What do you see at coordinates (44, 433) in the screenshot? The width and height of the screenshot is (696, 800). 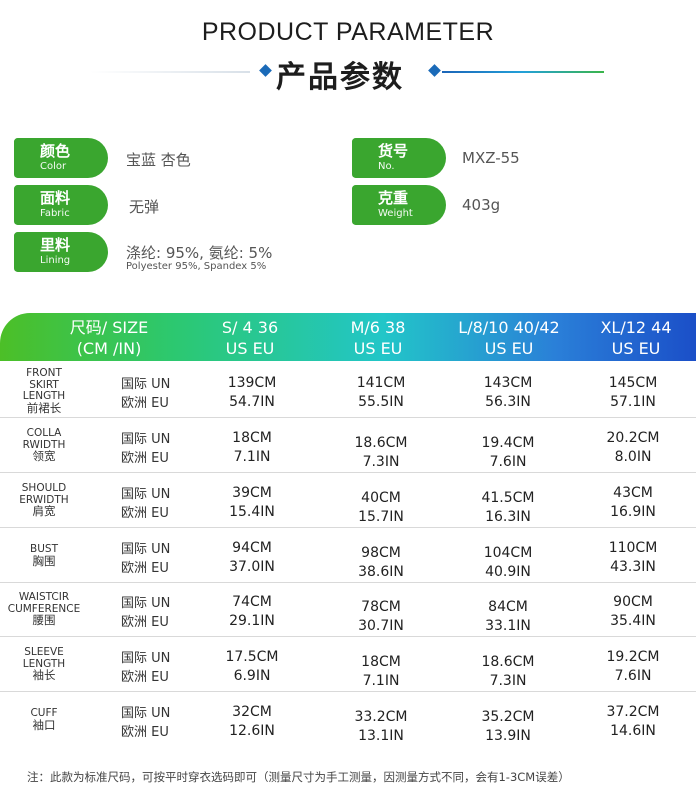 I see `row-label-line: COLLA` at bounding box center [44, 433].